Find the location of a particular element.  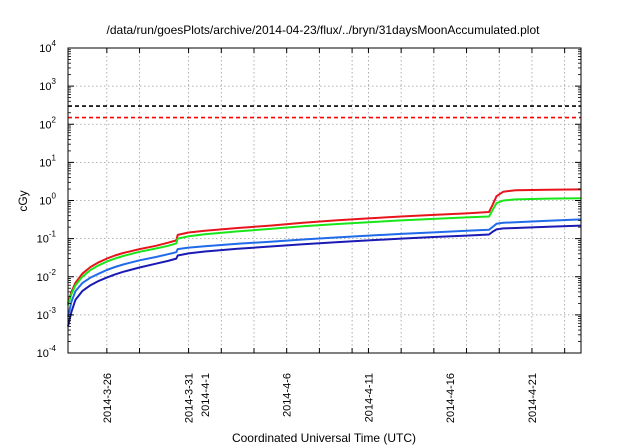

y-tick-label: 10⁴ is located at coordinates (47, 47).